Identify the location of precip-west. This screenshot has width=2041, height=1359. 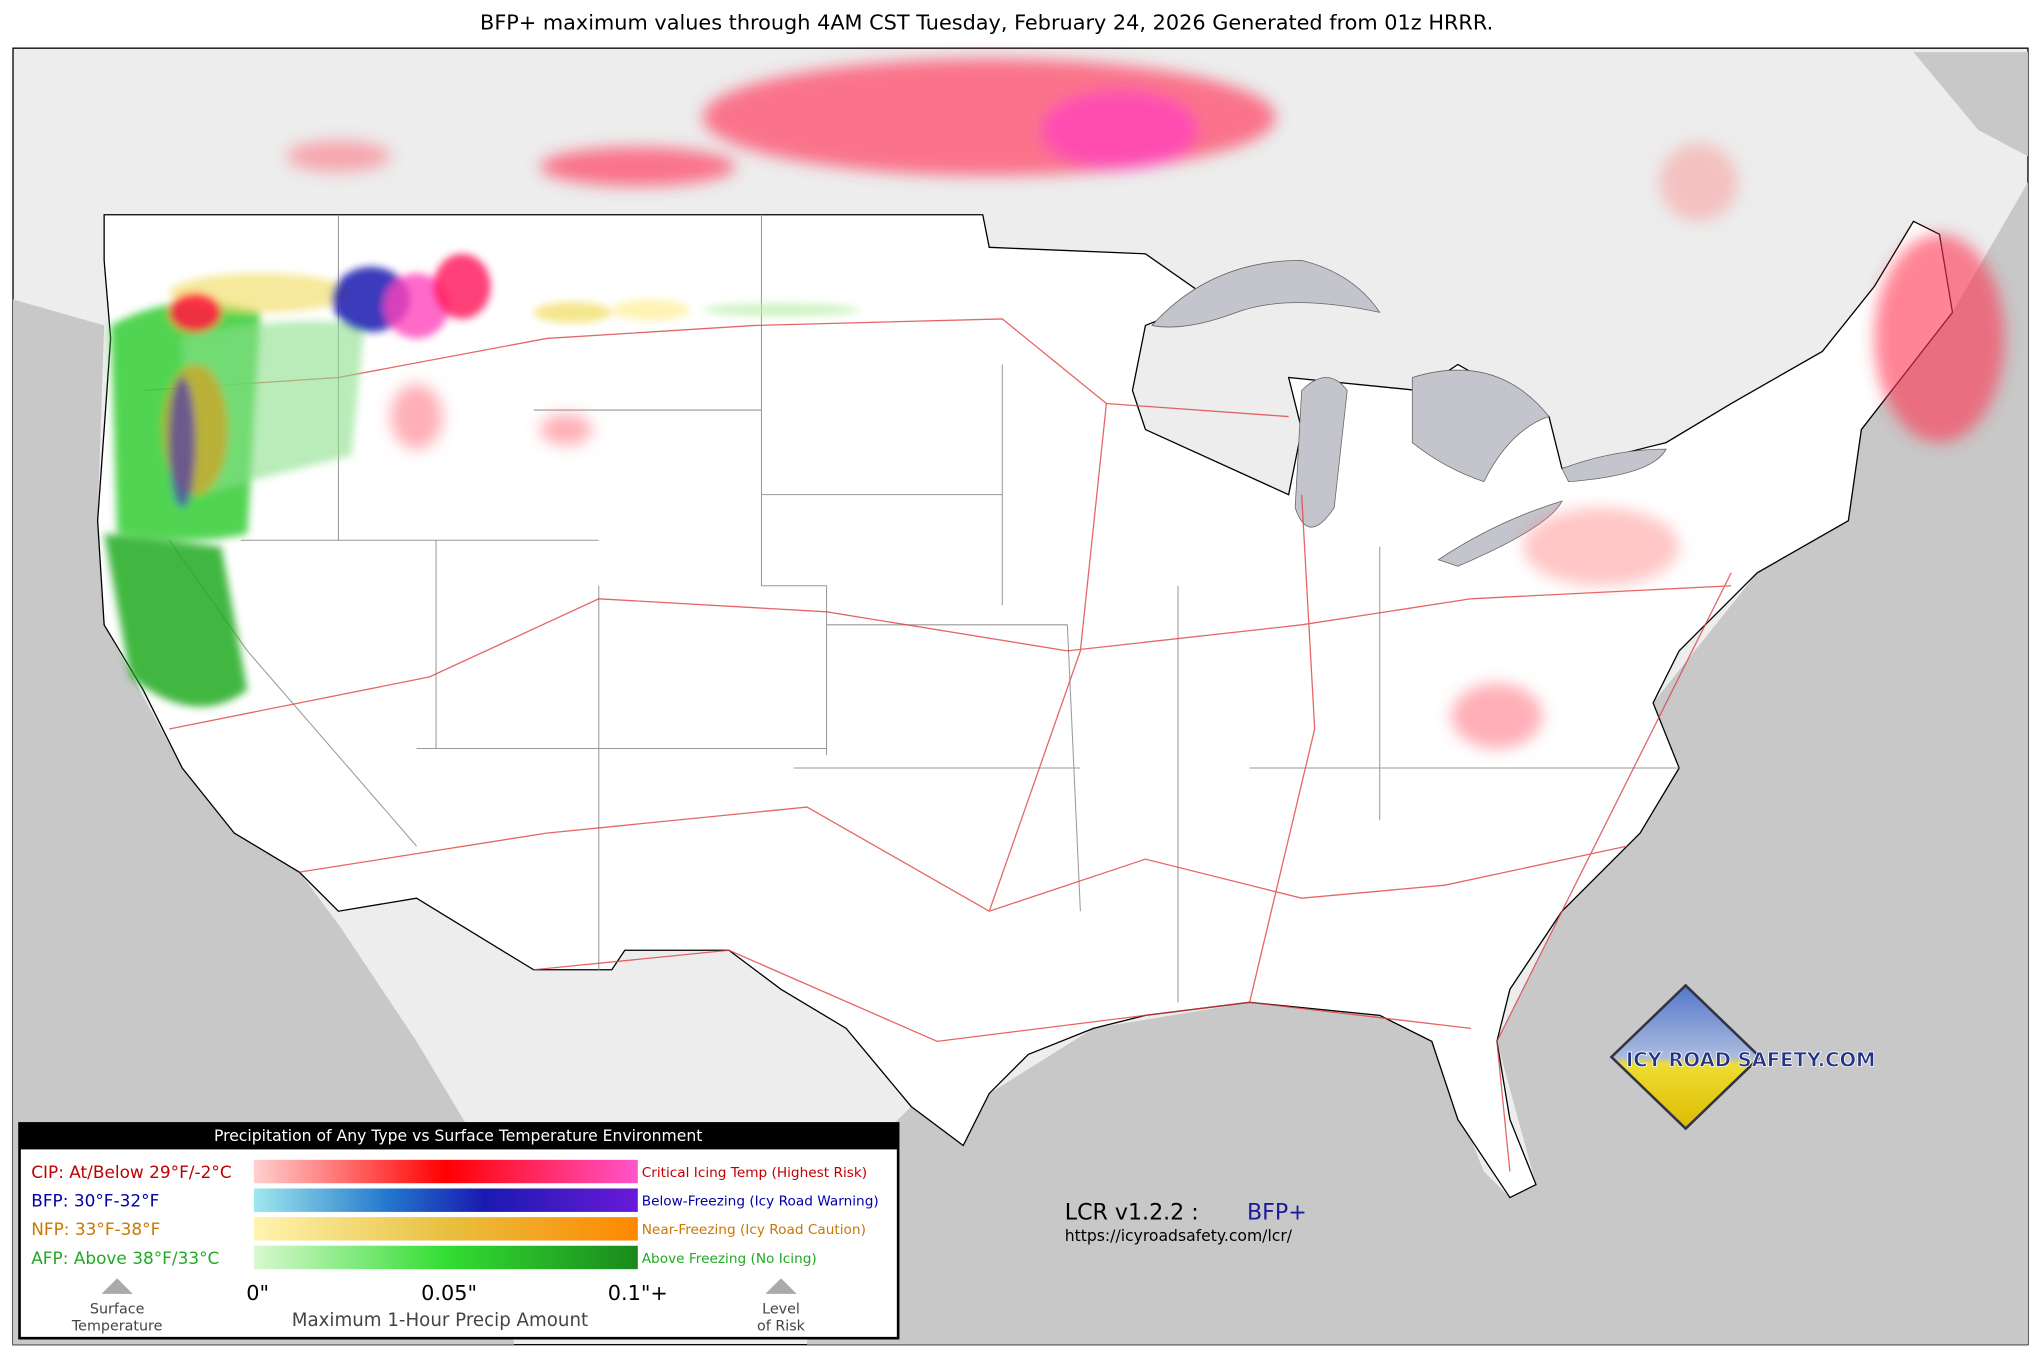
(482, 480).